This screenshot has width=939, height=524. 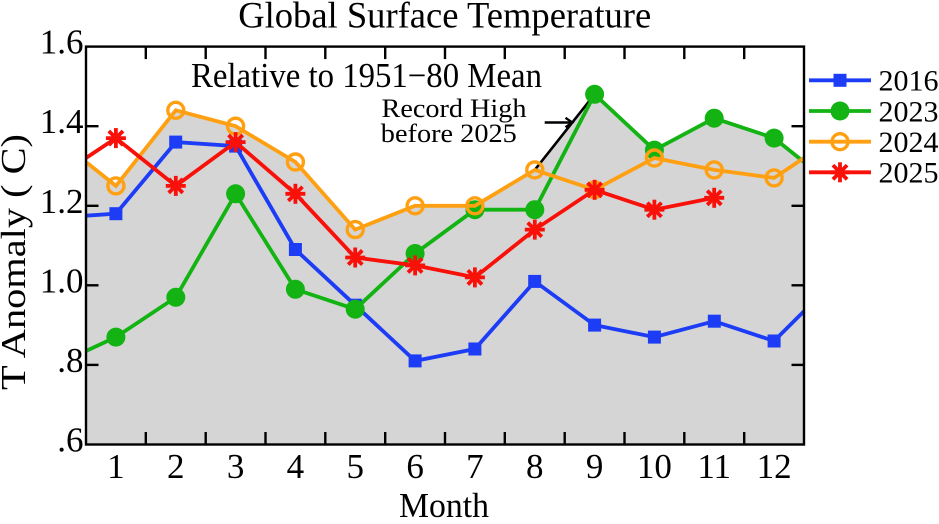 What do you see at coordinates (654, 466) in the screenshot?
I see `svg-text: 10` at bounding box center [654, 466].